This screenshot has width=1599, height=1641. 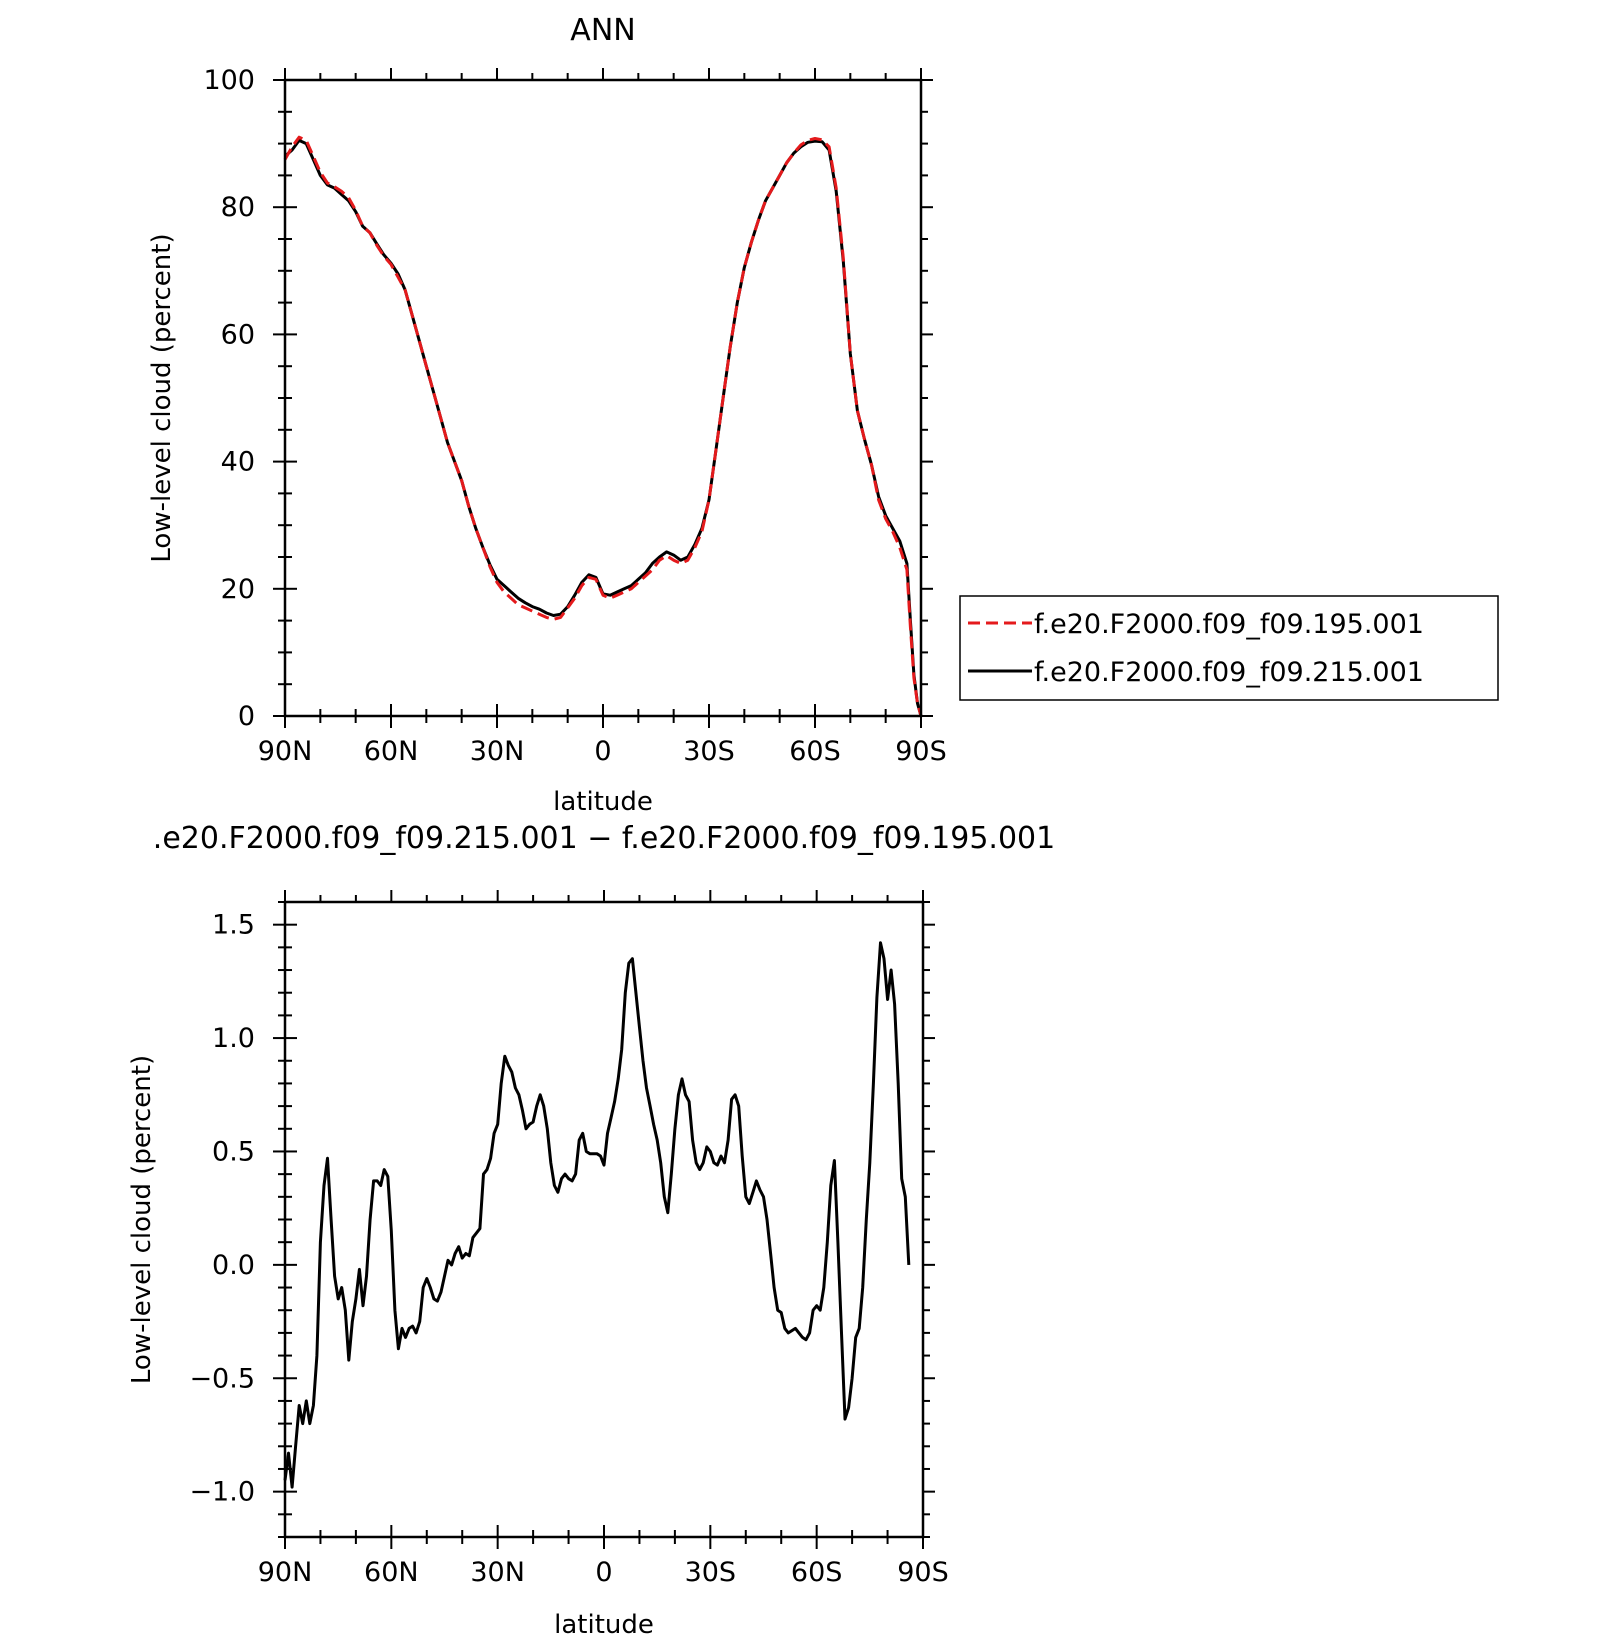 I want to click on top-x-axis-label: latitude, so click(x=603, y=802).